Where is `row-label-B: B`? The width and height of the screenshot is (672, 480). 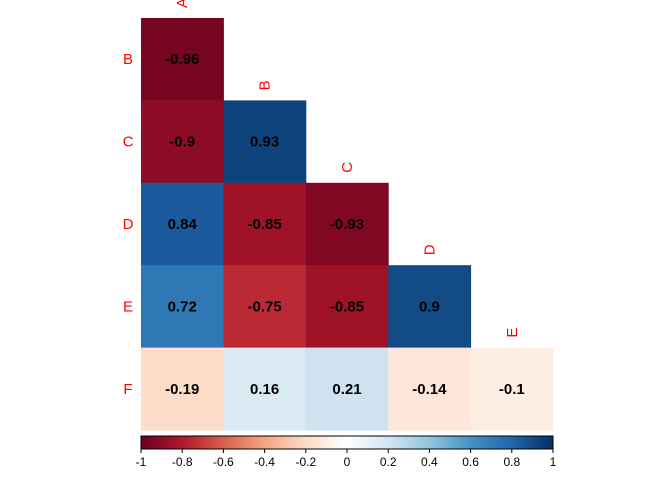 row-label-B: B is located at coordinates (128, 59).